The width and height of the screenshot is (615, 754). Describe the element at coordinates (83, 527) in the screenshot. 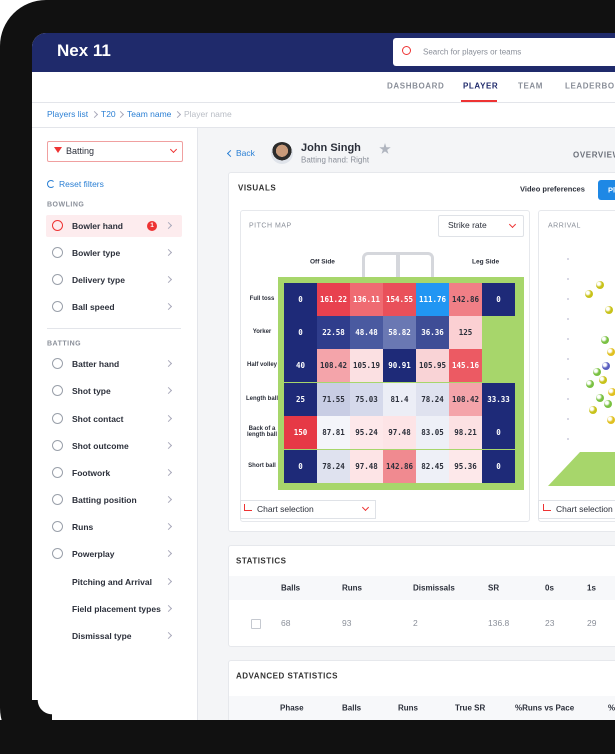

I see `sidebar-item: Runs` at that location.